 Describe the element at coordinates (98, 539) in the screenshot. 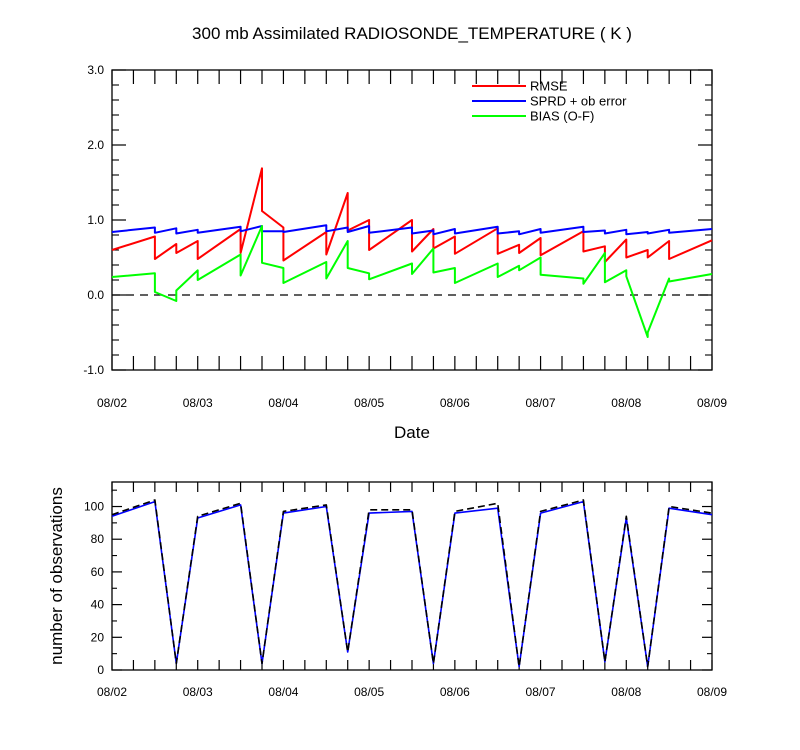

I see `y-tick-label: 80` at that location.